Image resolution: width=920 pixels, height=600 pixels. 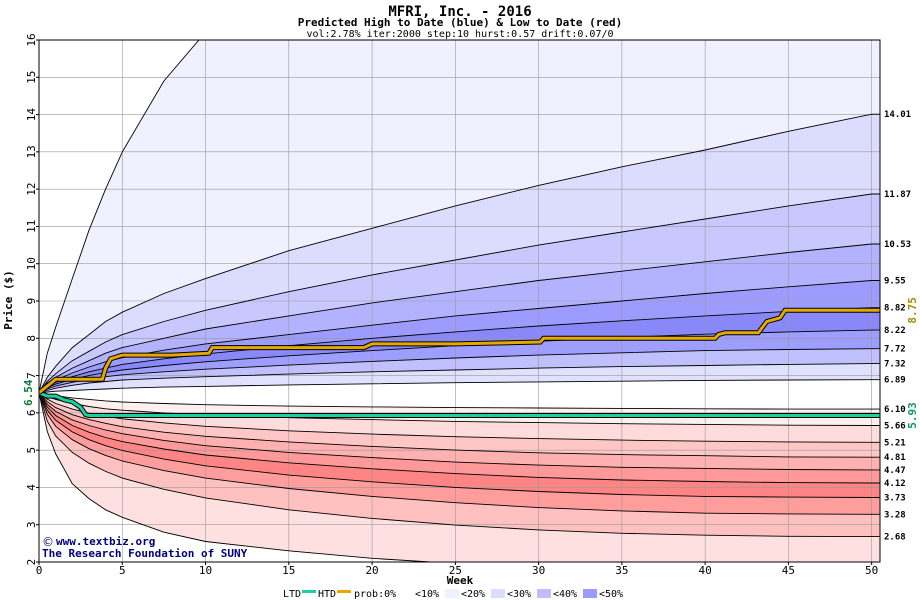 I want to click on htd-end-label: 8.75, so click(x=912, y=310).